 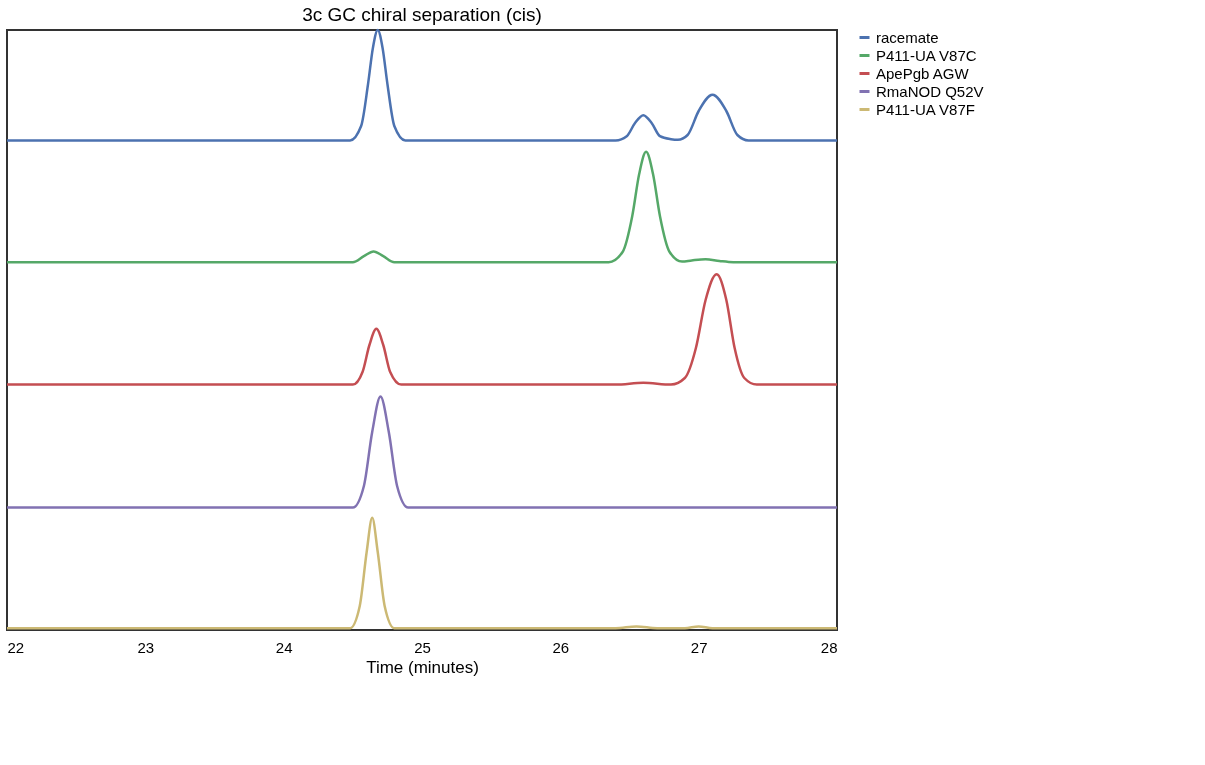 I want to click on x-tick-label: 27, so click(x=699, y=647).